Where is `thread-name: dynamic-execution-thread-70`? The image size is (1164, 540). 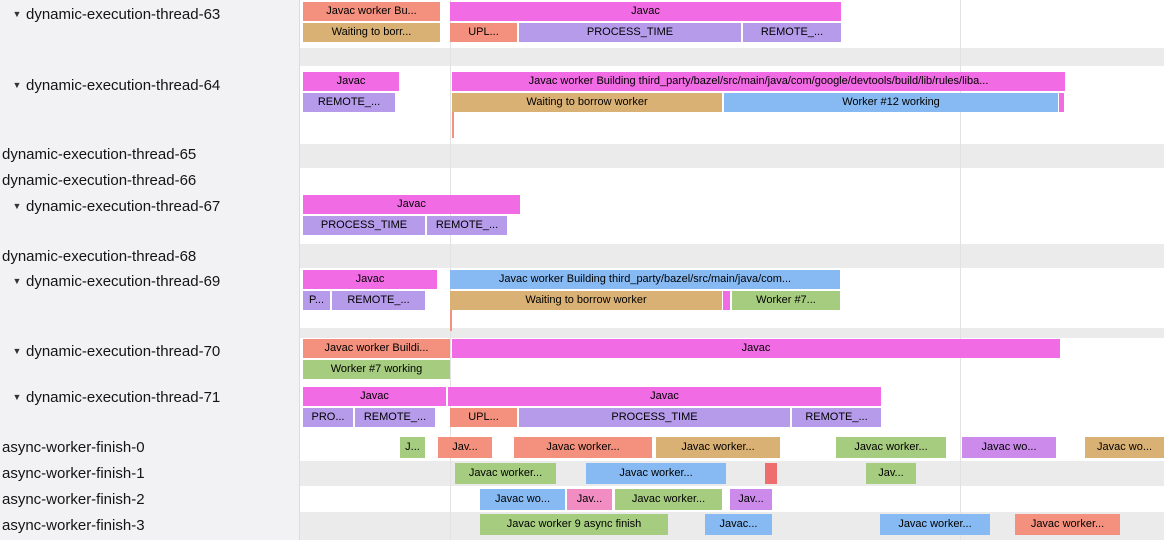
thread-name: dynamic-execution-thread-70 is located at coordinates (123, 351).